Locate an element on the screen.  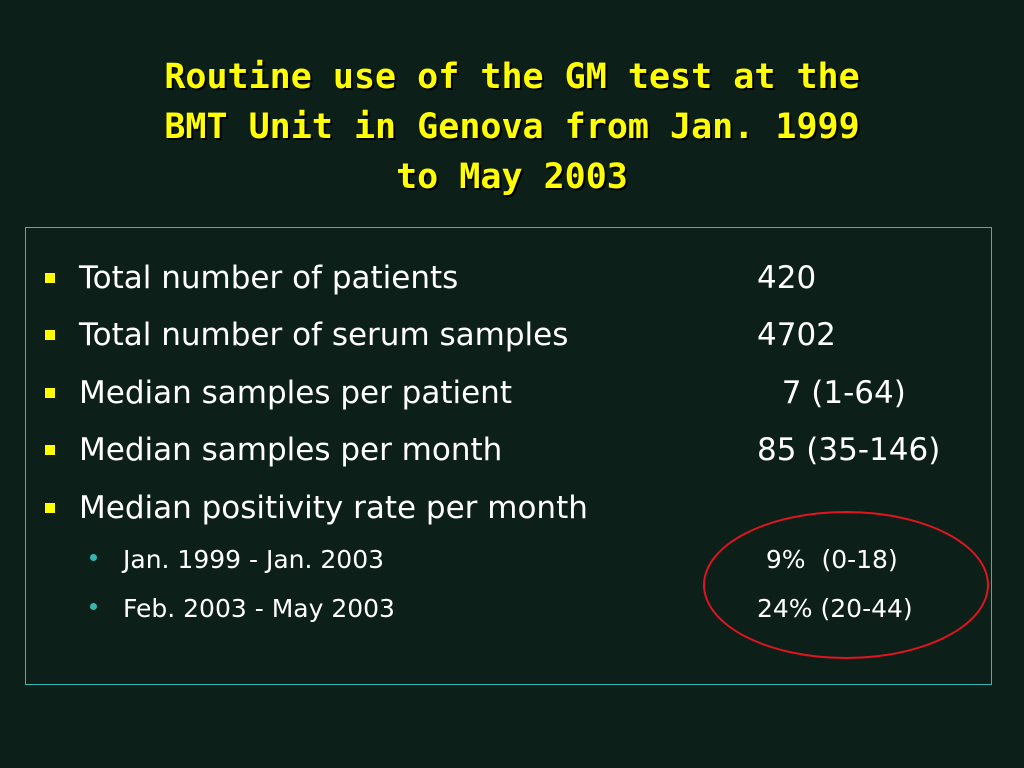
item-label: Median samples per month is located at coordinates (291, 450).